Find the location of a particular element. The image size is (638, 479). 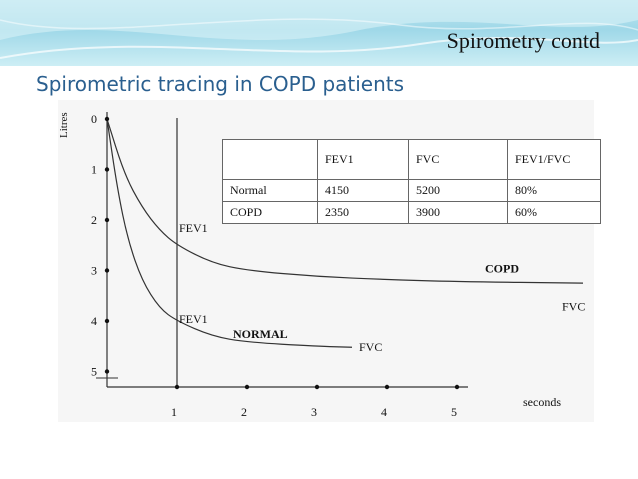

table-row: COPD 2350 3900 60% is located at coordinates (411, 212).